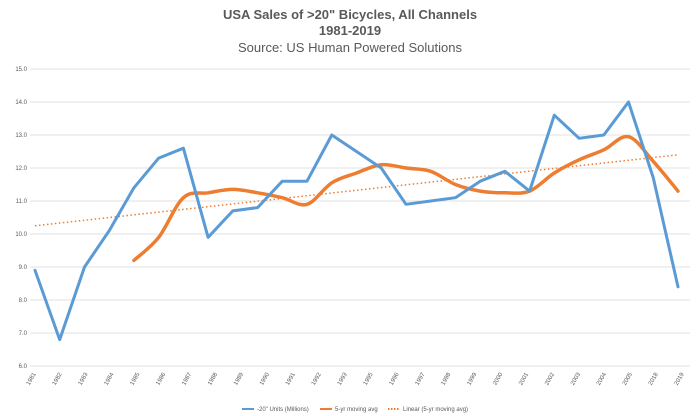  I want to click on y-tick-label: 13.0, so click(21, 136).